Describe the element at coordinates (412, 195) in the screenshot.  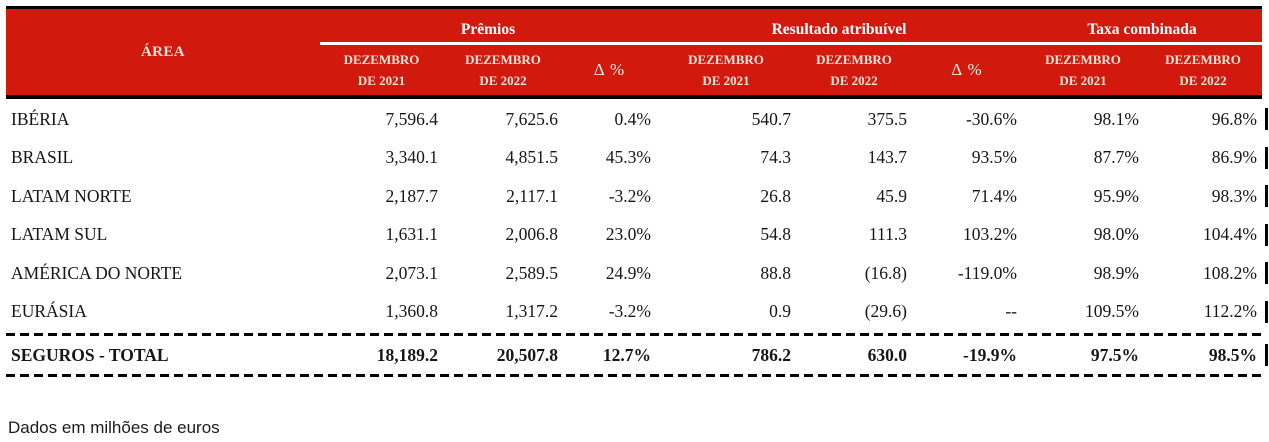
I see `value-cell: 2,187.7` at that location.